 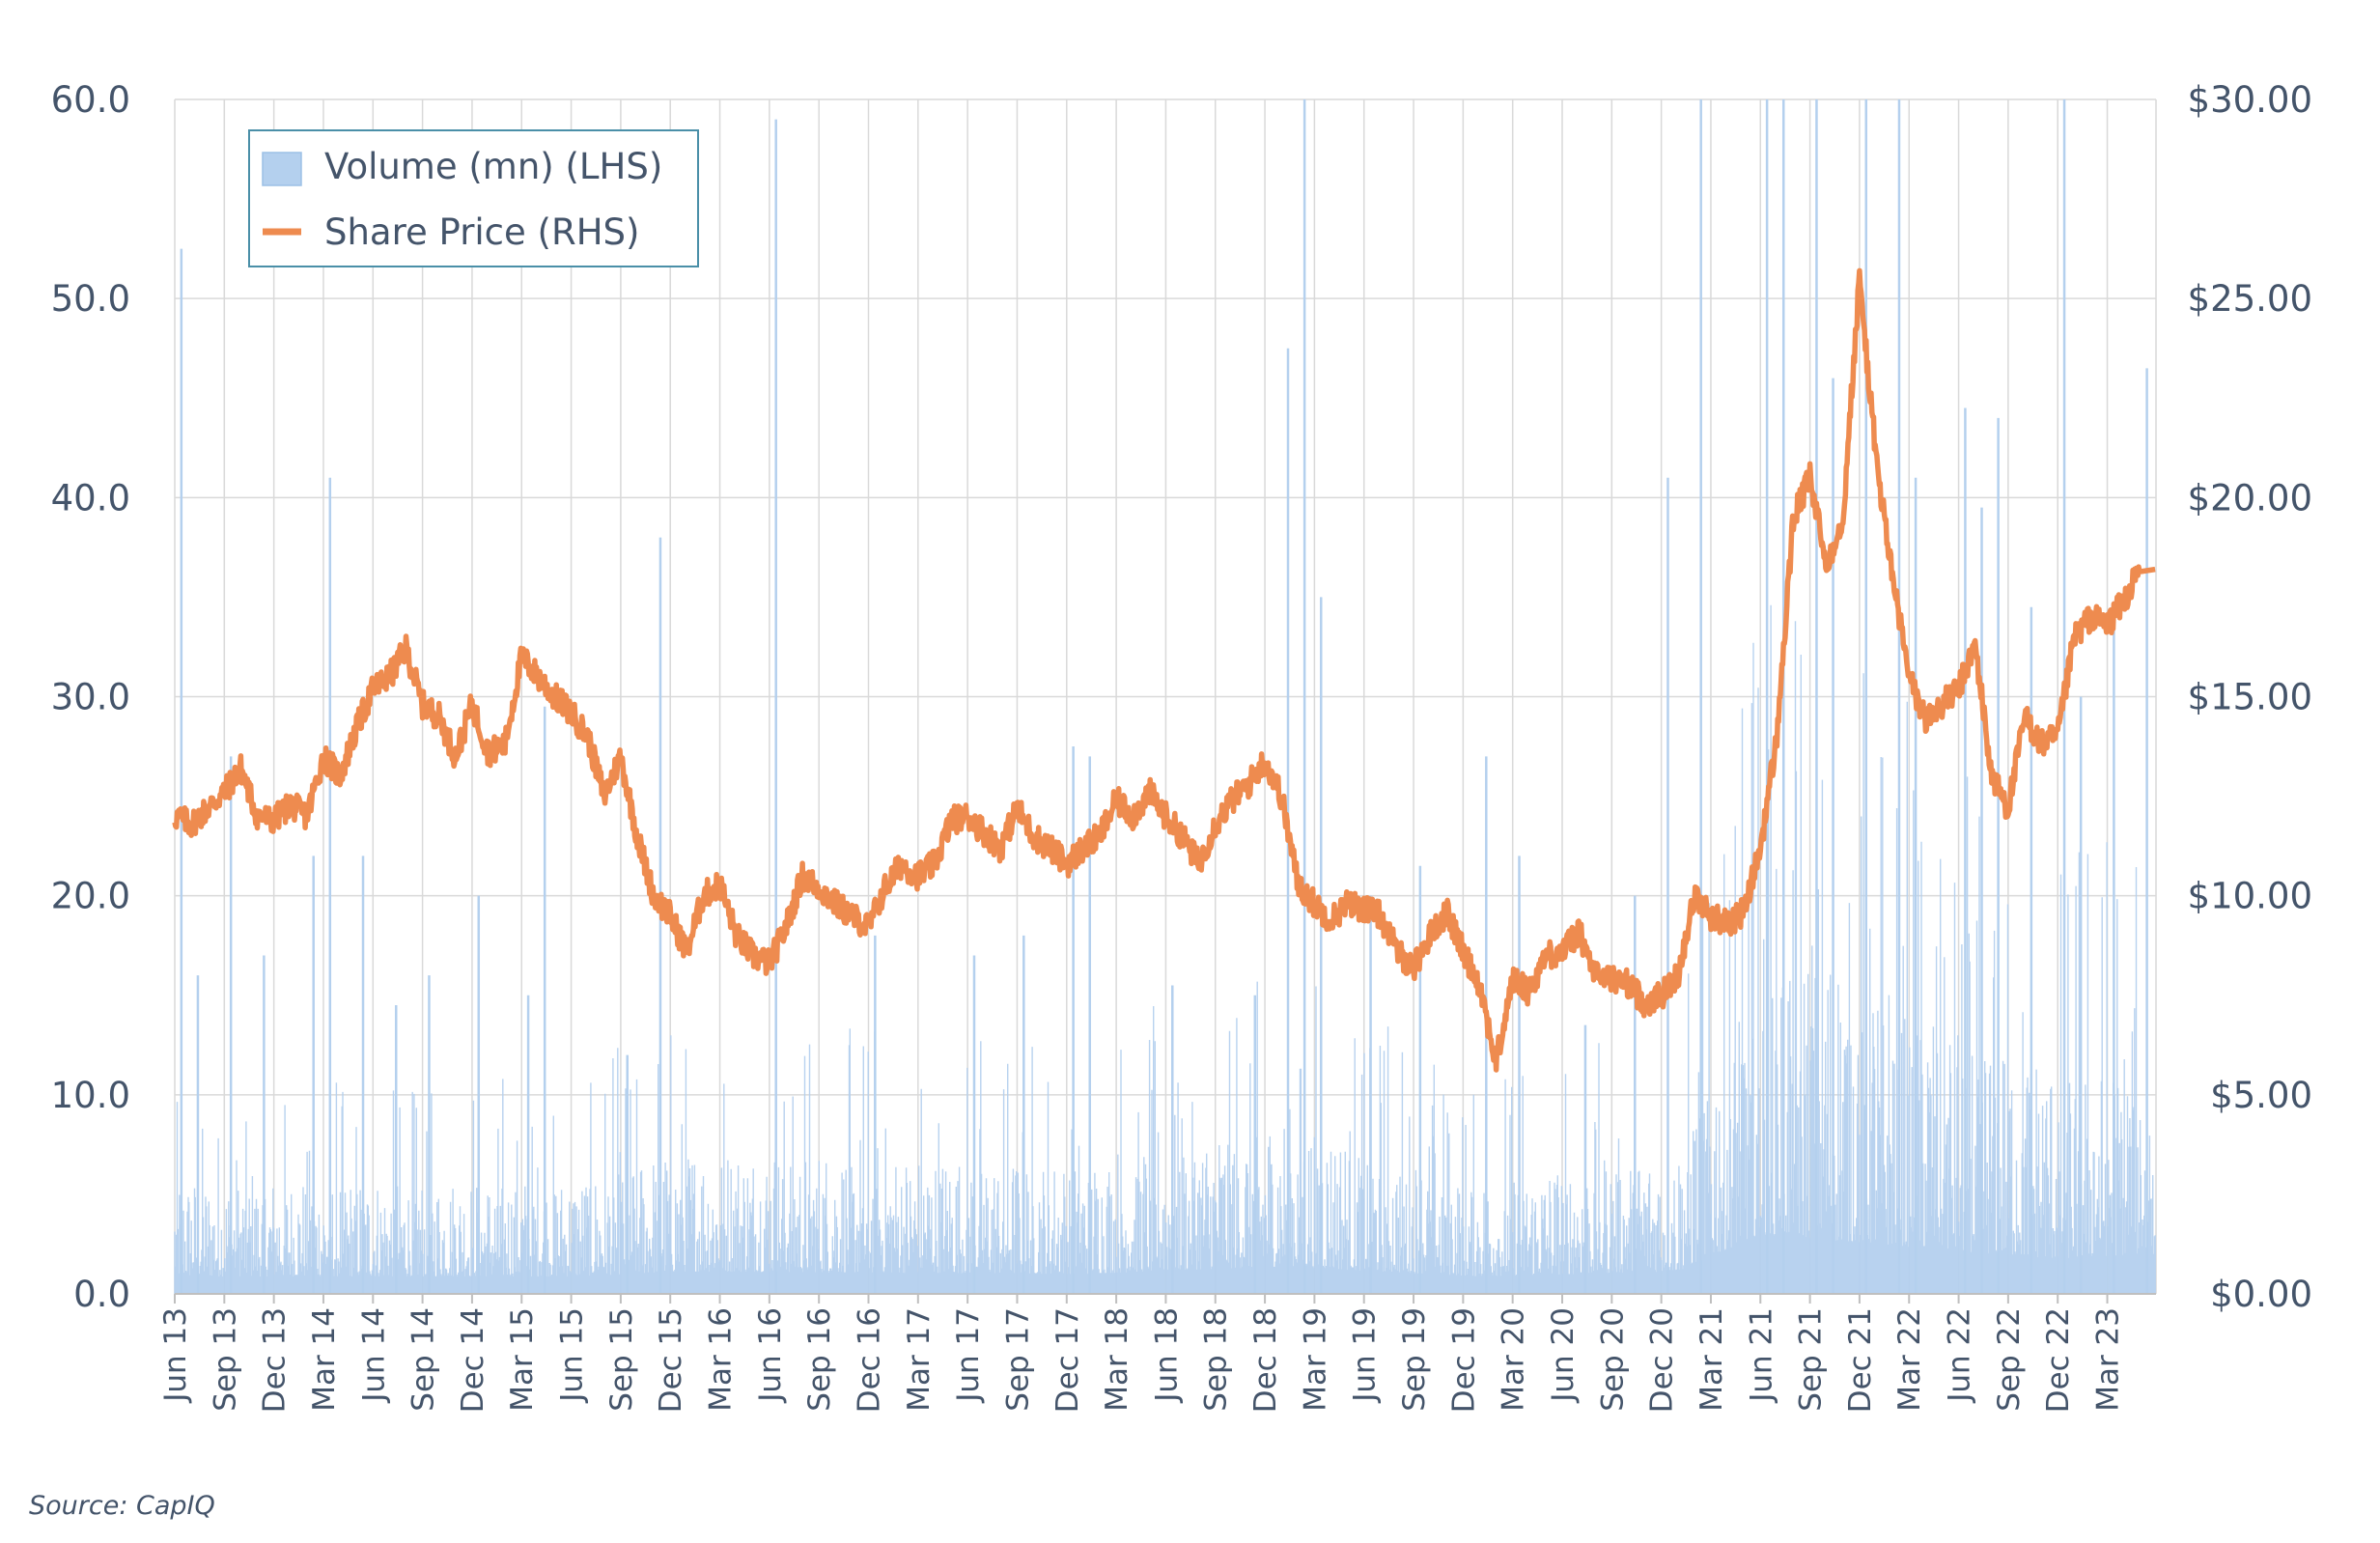 What do you see at coordinates (1712, 1359) in the screenshot?
I see `x-tick-label: Mar 21` at bounding box center [1712, 1359].